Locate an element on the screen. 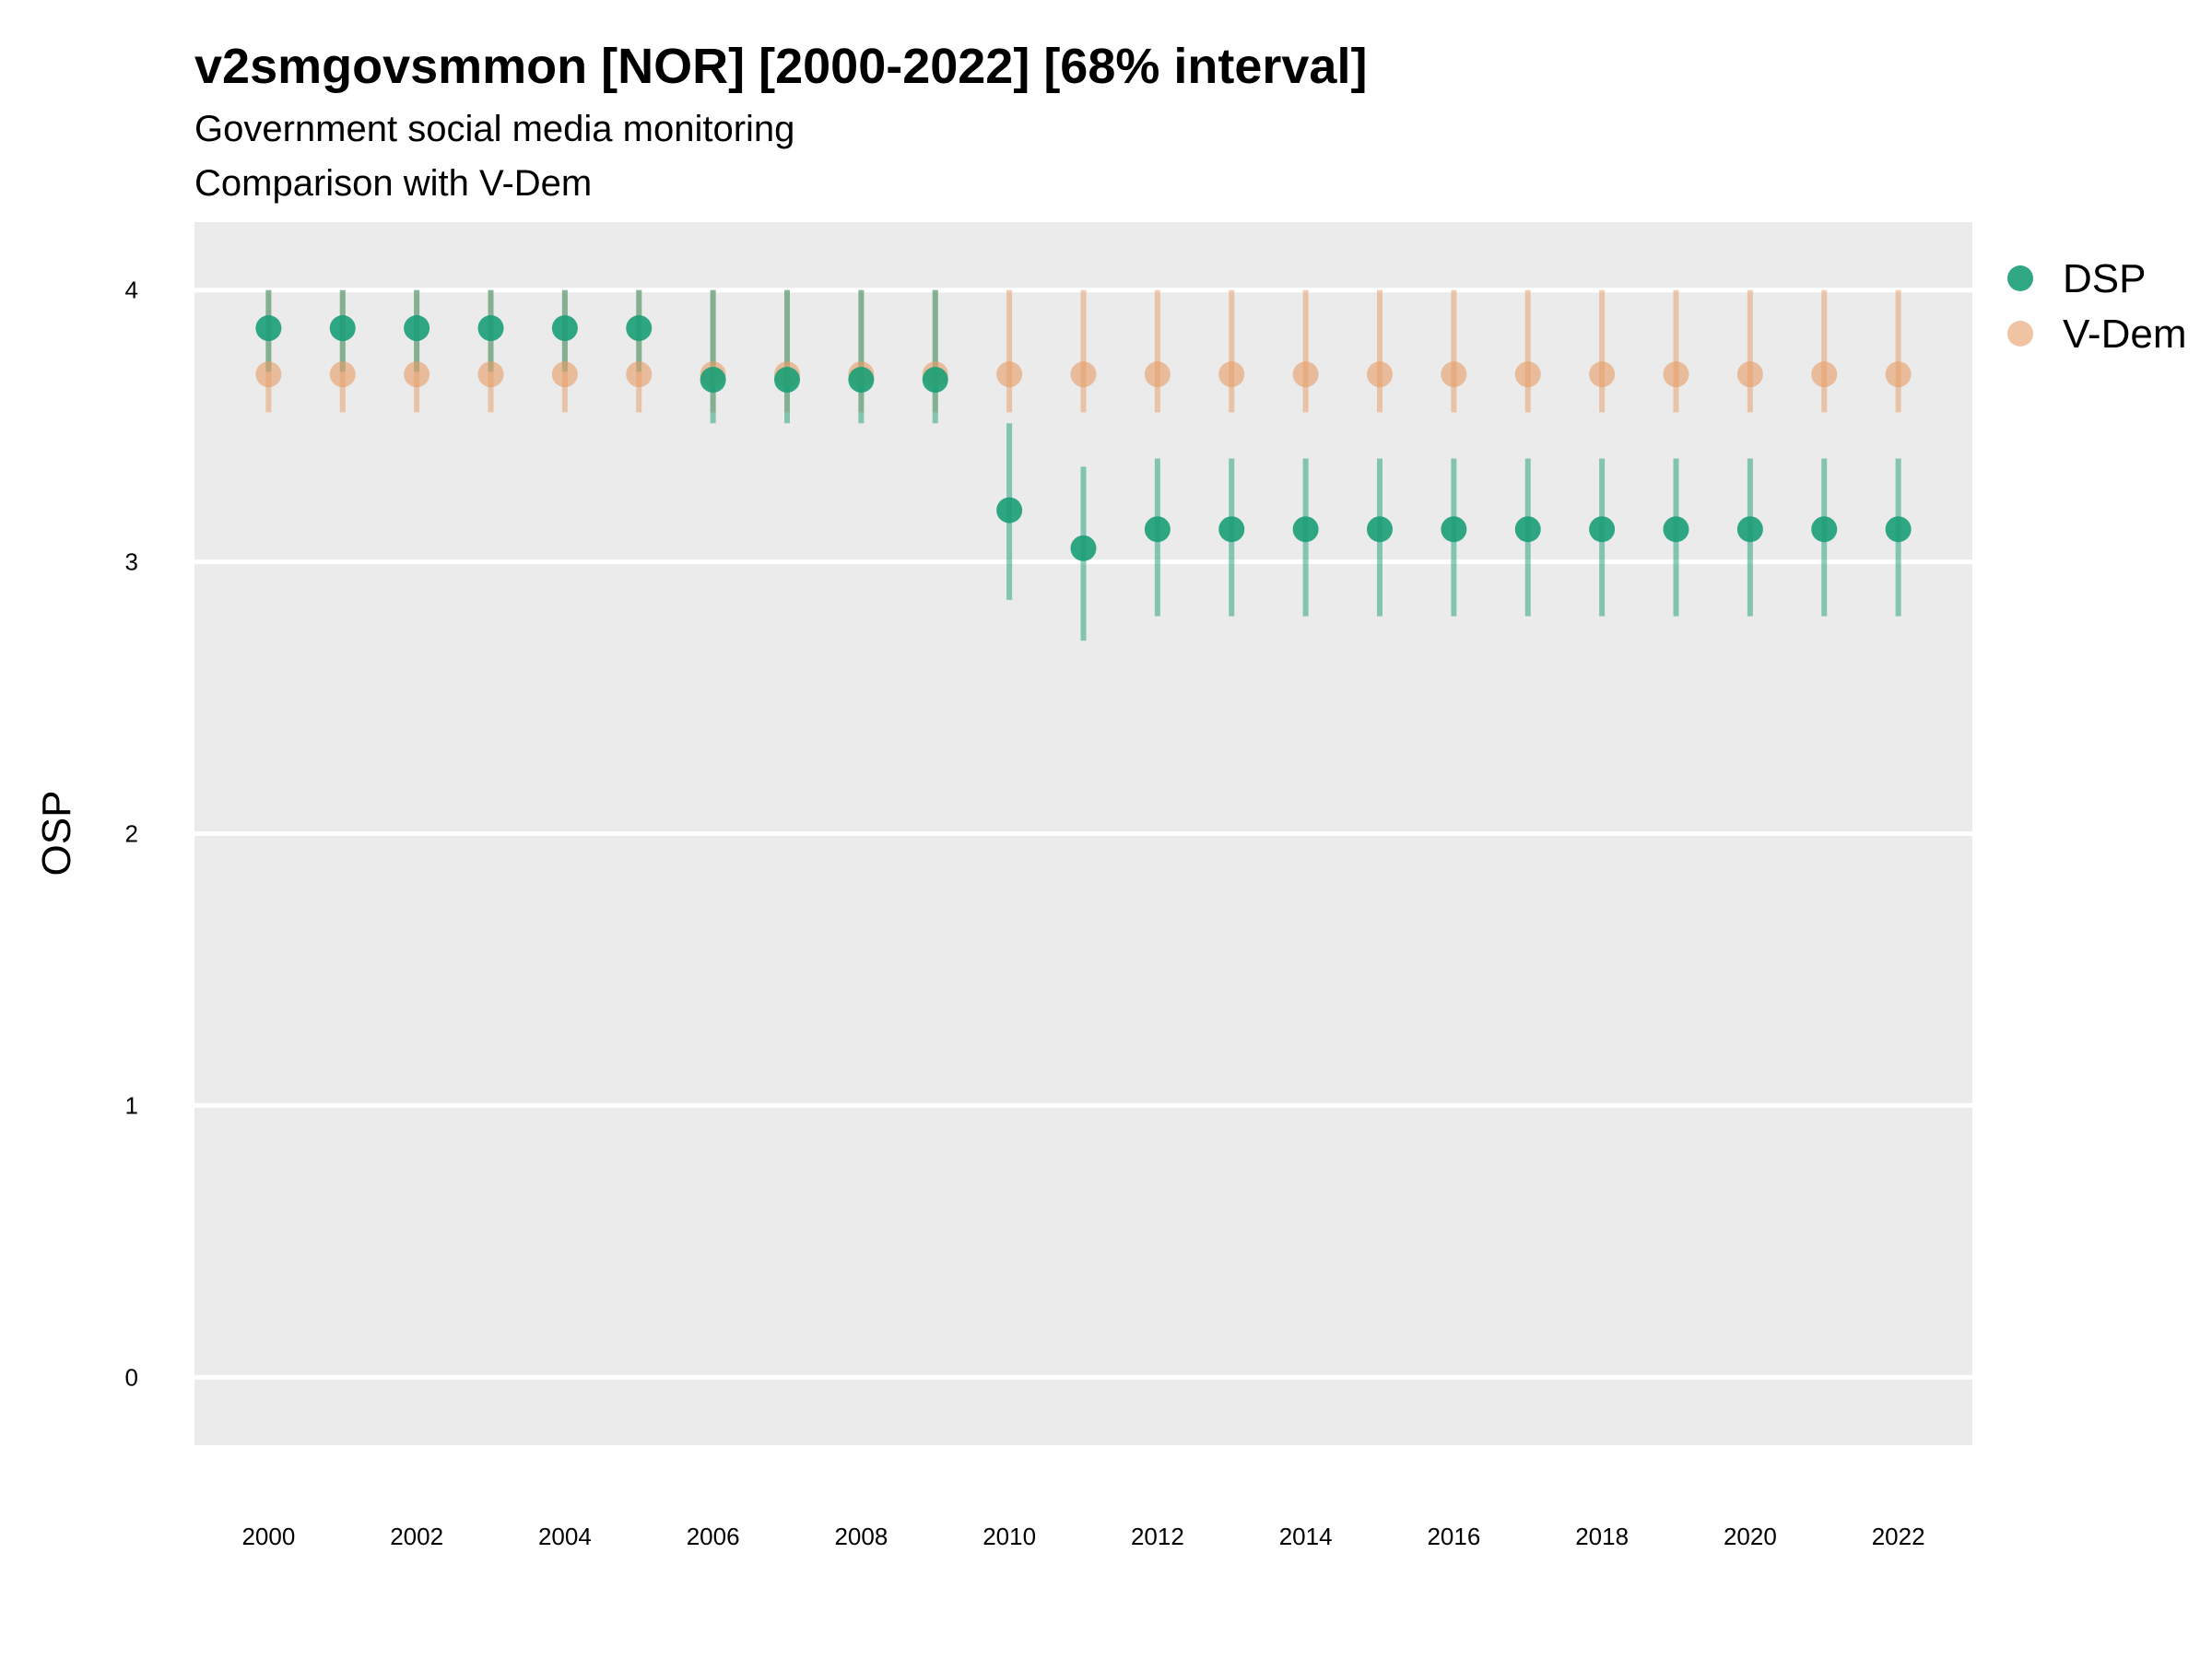 The height and width of the screenshot is (1659, 2212). x-tick-label: 2006 is located at coordinates (713, 1536).